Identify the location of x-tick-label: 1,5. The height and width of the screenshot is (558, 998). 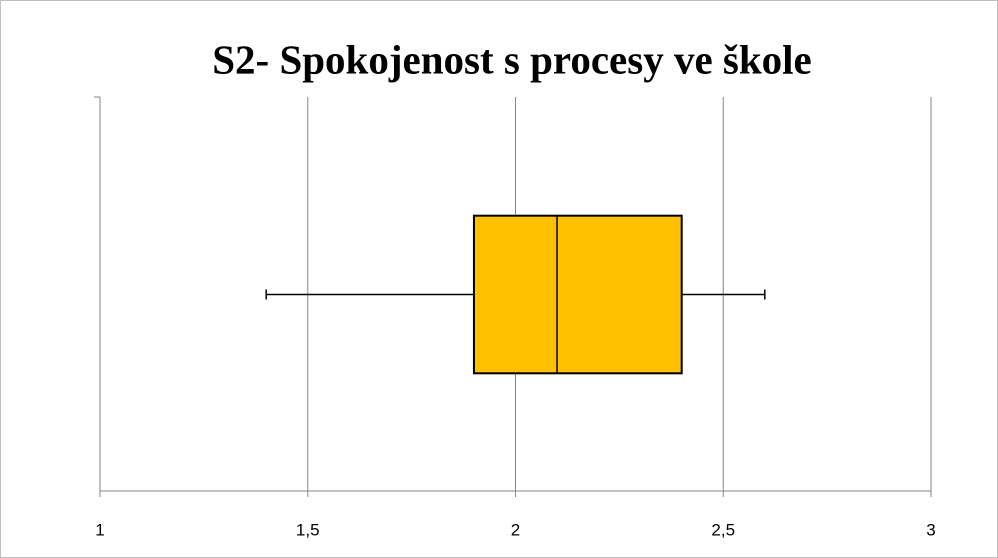
(308, 529).